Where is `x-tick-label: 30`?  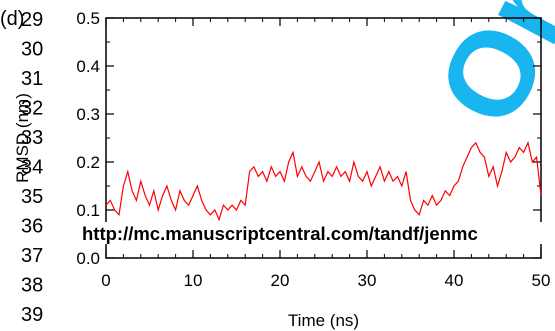
x-tick-label: 30 is located at coordinates (367, 280).